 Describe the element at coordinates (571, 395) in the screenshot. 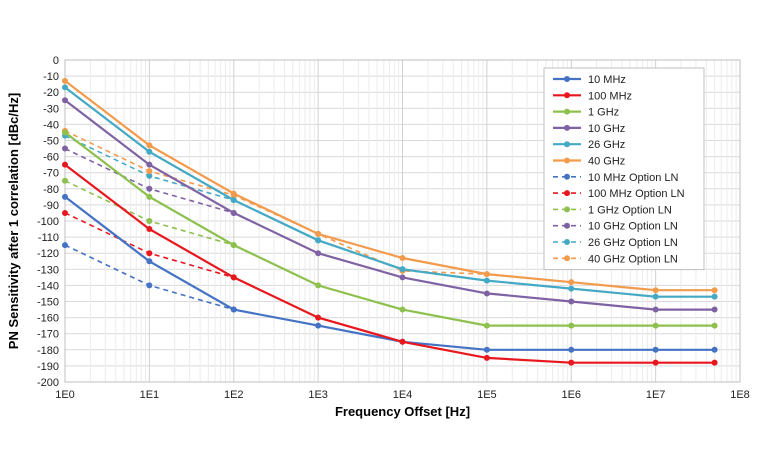

I see `x-tick-label: 1E6` at that location.